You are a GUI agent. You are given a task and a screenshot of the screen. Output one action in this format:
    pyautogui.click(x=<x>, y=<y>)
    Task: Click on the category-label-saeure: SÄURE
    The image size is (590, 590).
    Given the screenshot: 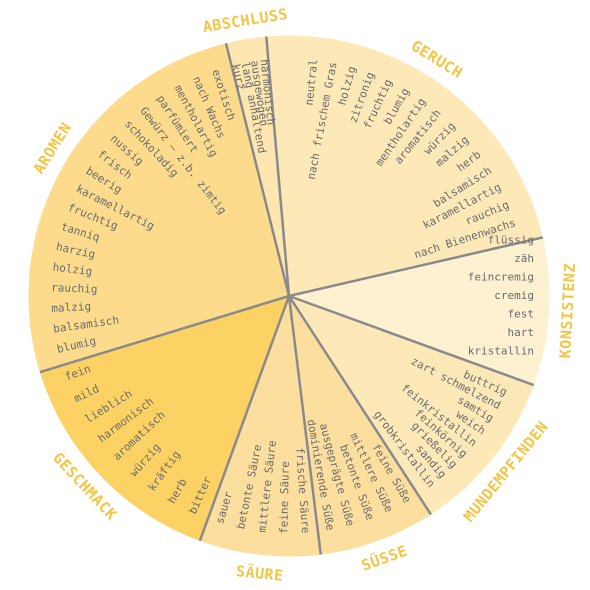 What is the action you would take?
    pyautogui.click(x=259, y=573)
    